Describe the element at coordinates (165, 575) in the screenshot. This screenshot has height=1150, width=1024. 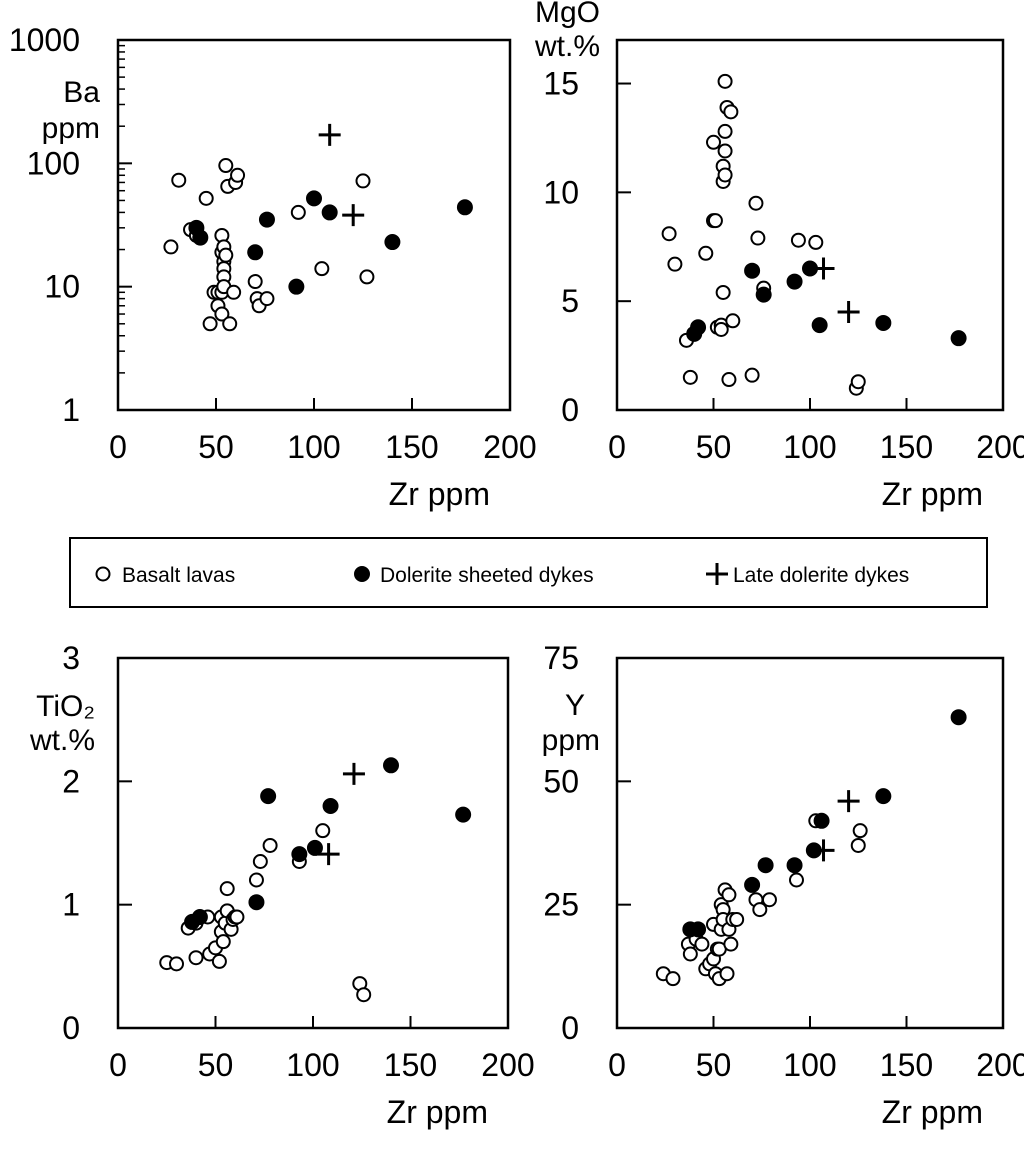
I see `legend-item: Basalt lavas` at that location.